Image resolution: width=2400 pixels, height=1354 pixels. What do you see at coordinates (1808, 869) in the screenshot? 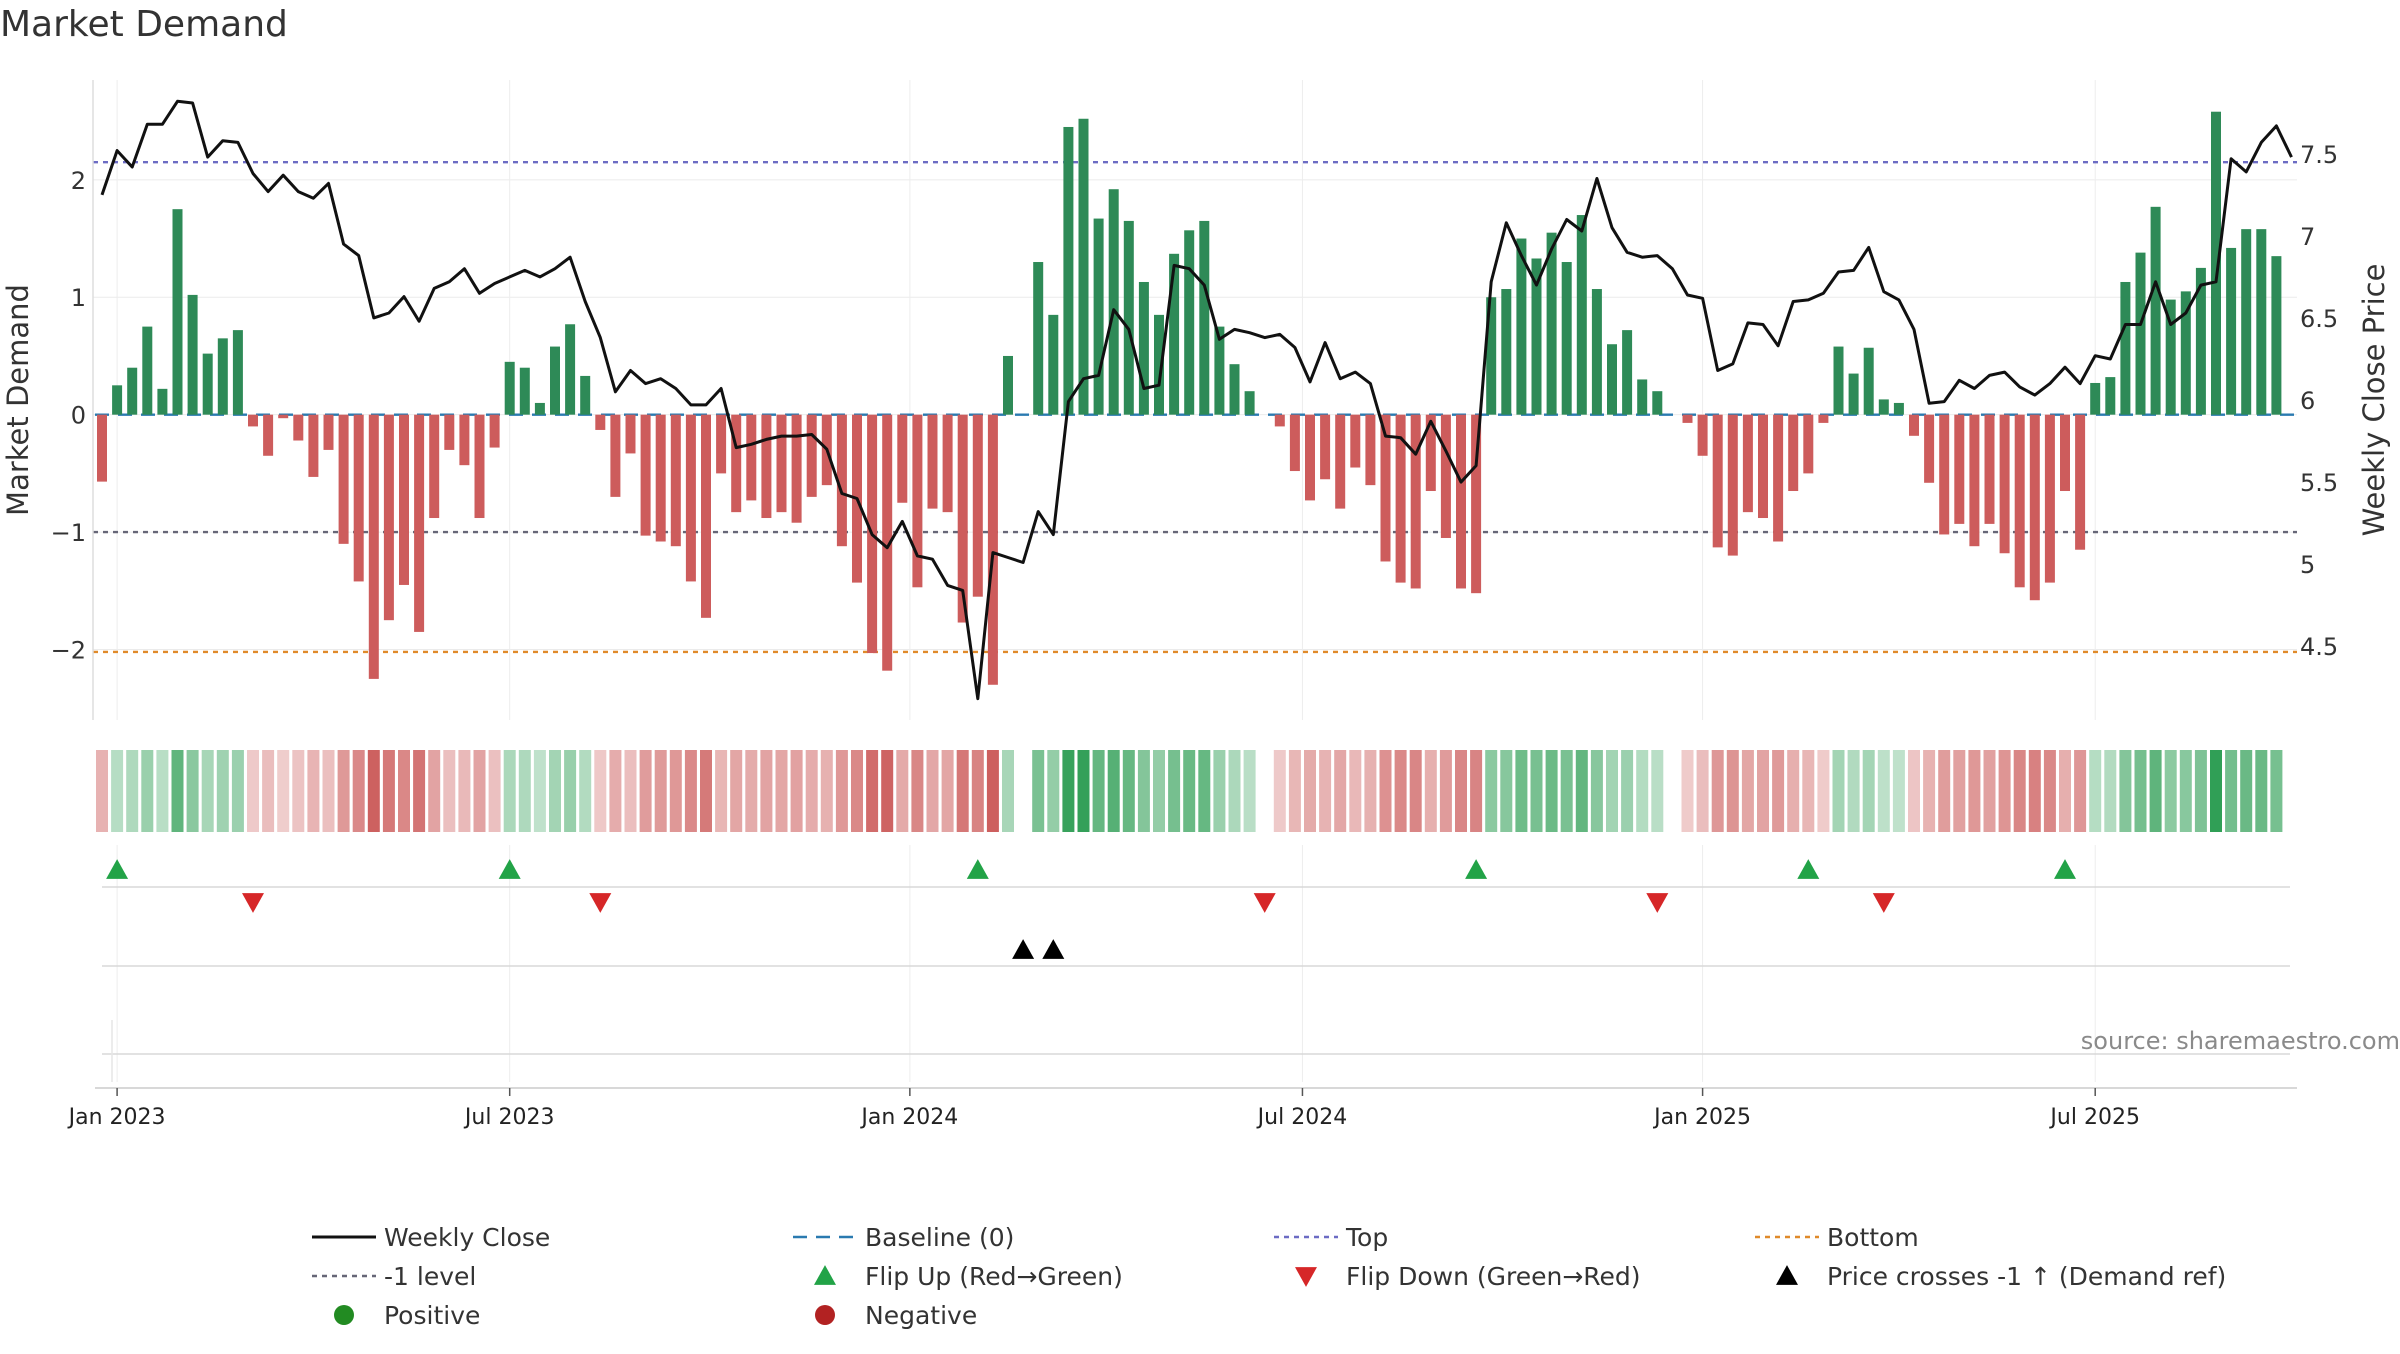
I see `flip-up-marker` at bounding box center [1808, 869].